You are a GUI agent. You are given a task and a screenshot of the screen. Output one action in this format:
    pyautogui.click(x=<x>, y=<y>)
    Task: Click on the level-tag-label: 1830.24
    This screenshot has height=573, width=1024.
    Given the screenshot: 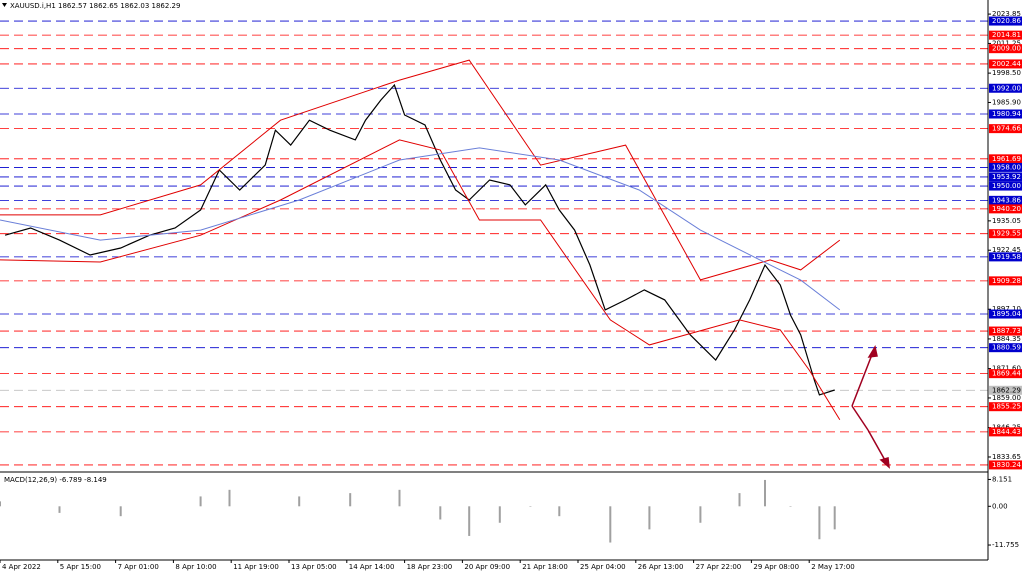 What is the action you would take?
    pyautogui.click(x=1006, y=465)
    